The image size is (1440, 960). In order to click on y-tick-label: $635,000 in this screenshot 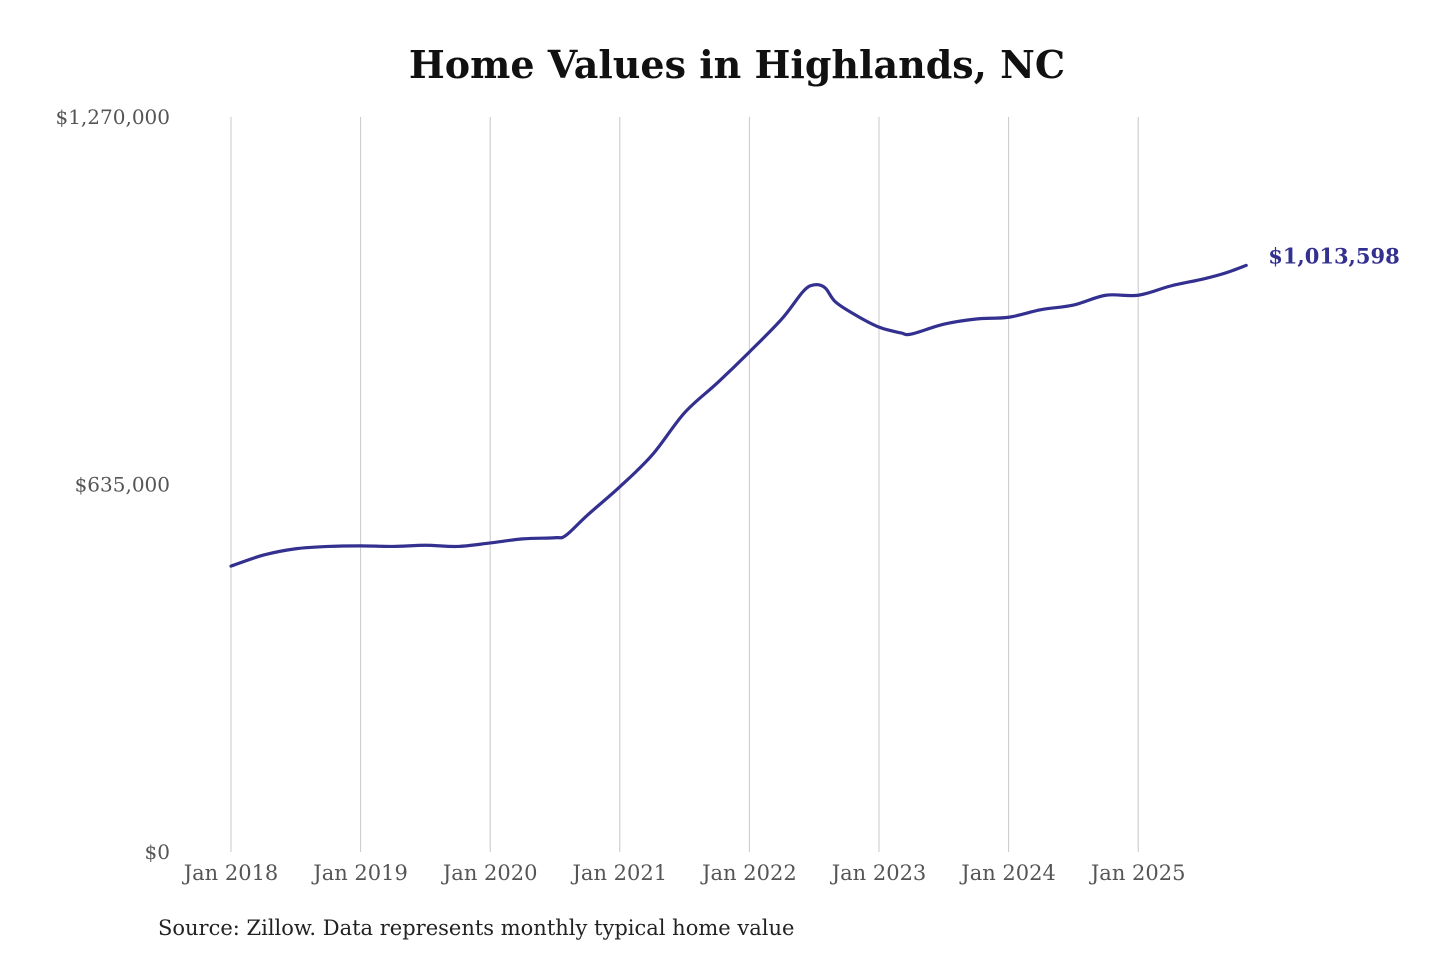, I will do `click(122, 485)`.